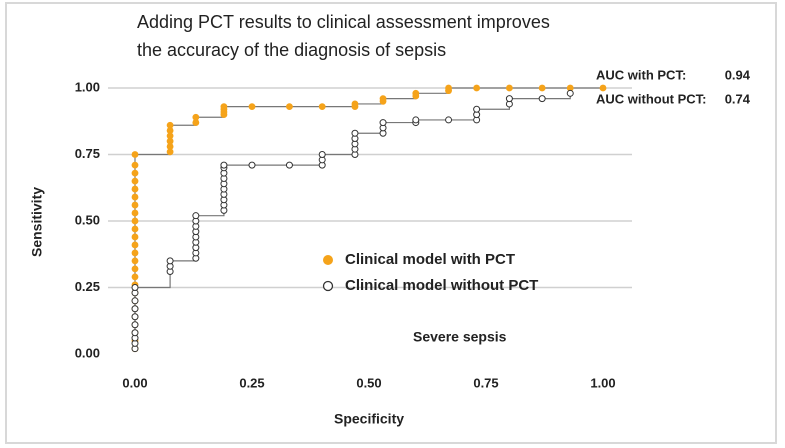 The height and width of the screenshot is (448, 785). What do you see at coordinates (460, 337) in the screenshot?
I see `annotation: Severe sepsis` at bounding box center [460, 337].